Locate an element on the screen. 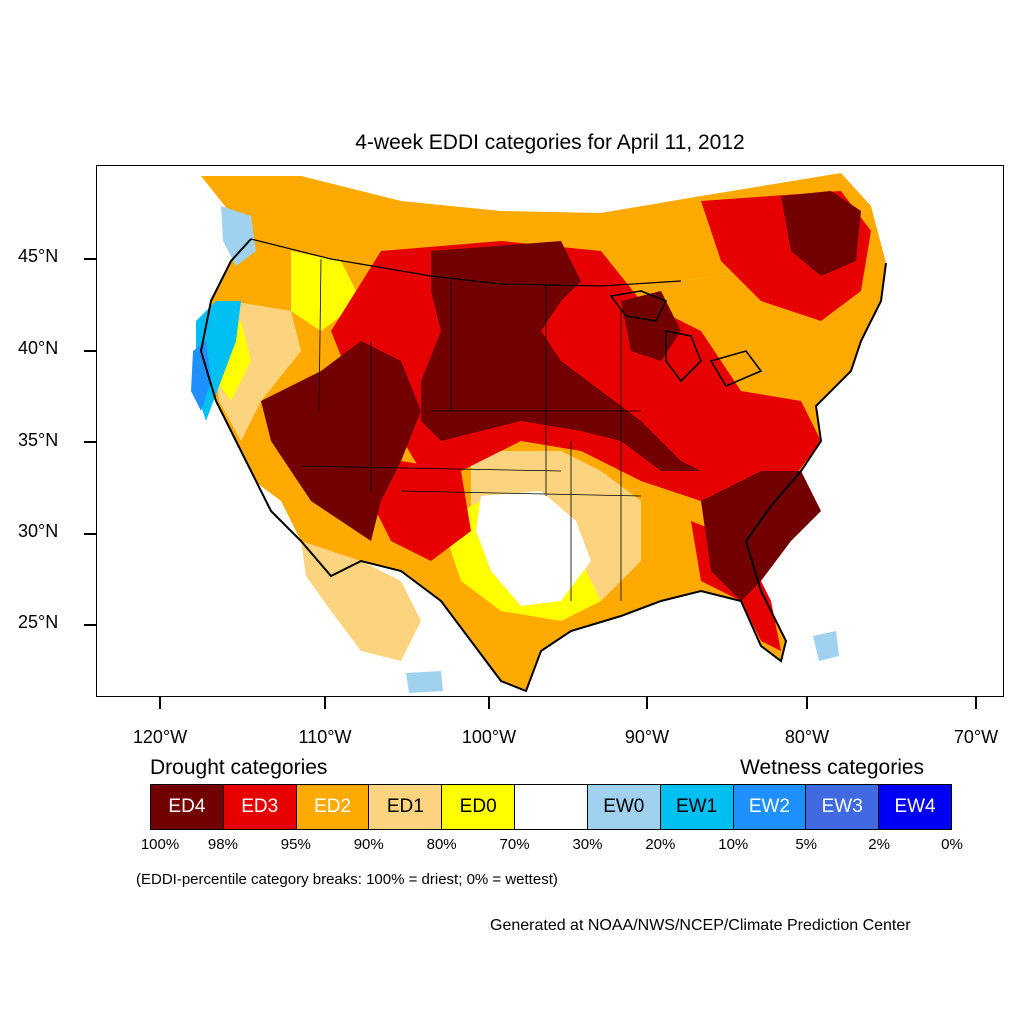  ew-mexico-south is located at coordinates (424, 682).